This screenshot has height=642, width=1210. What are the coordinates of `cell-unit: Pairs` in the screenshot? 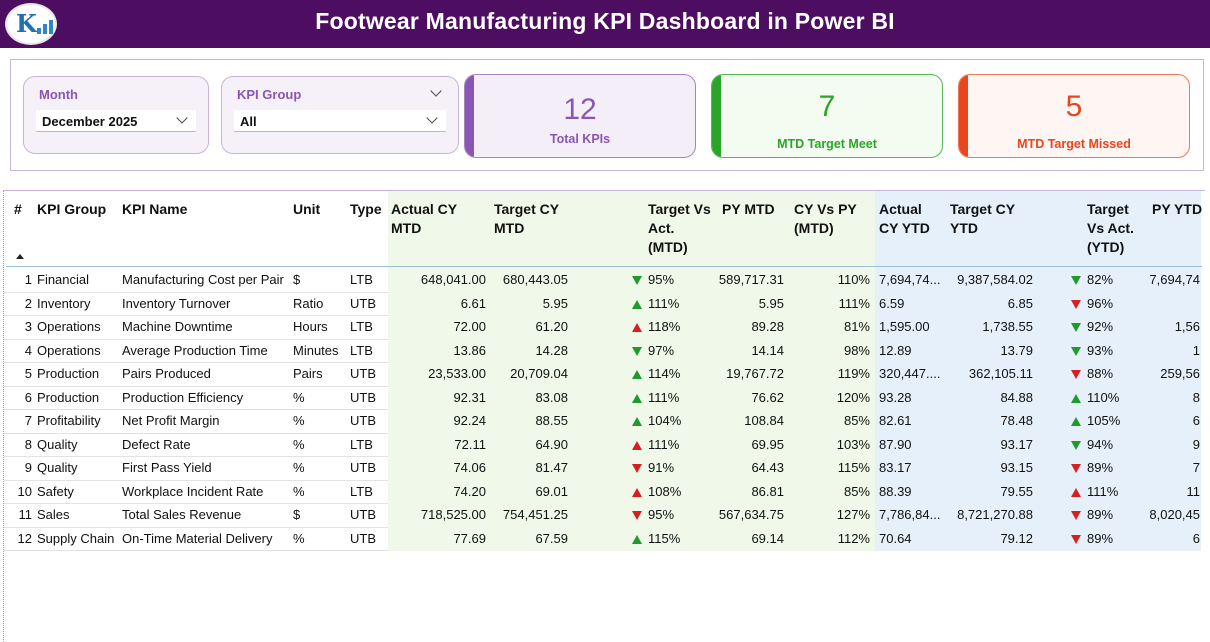 It's located at (308, 373).